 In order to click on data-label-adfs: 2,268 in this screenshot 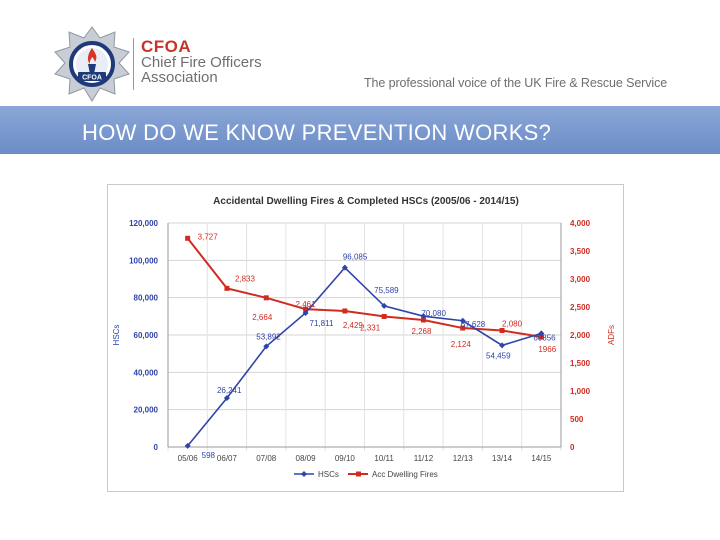, I will do `click(421, 331)`.